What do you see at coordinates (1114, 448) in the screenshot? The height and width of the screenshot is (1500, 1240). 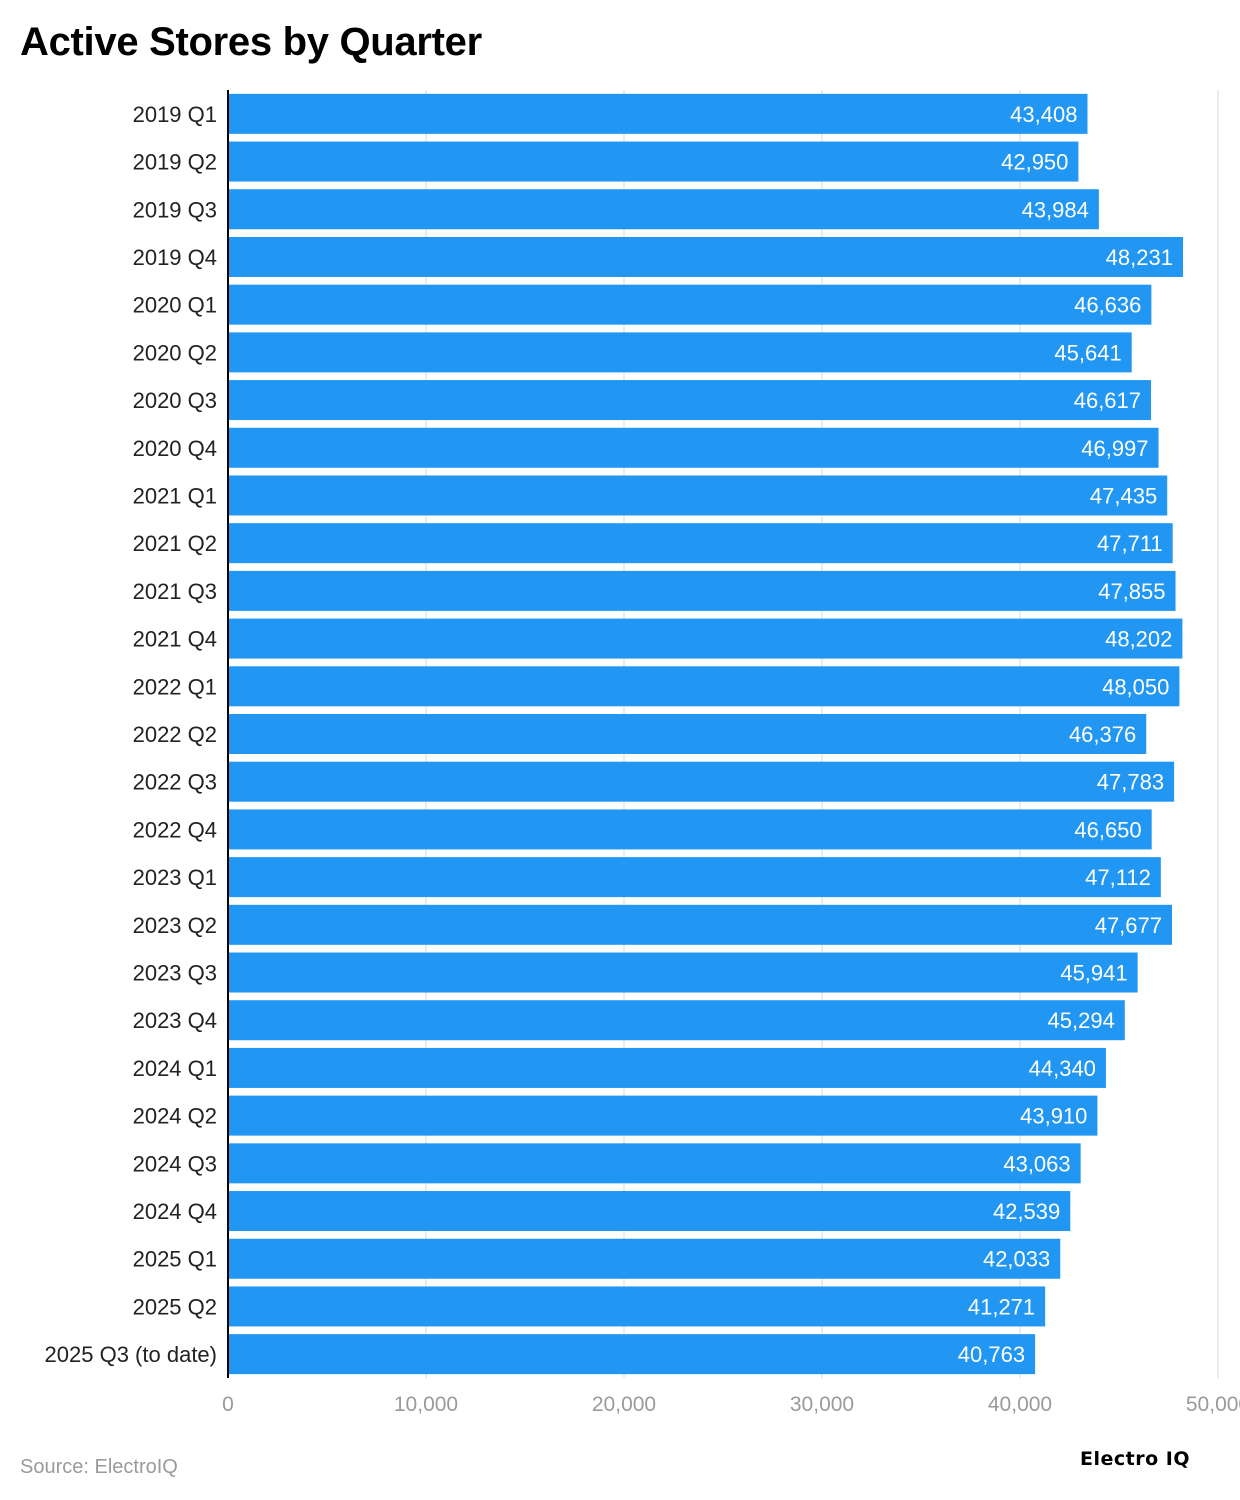 I see `bar-value-label: 46,997` at bounding box center [1114, 448].